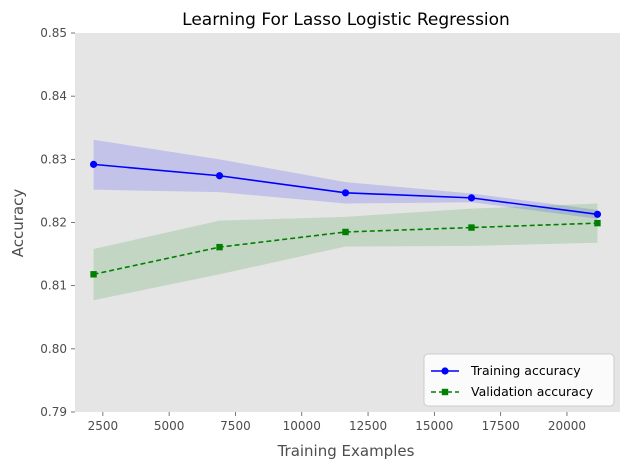 Image resolution: width=630 pixels, height=470 pixels. I want to click on chart-title: Learning For Lasso Logistic Regression, so click(346, 20).